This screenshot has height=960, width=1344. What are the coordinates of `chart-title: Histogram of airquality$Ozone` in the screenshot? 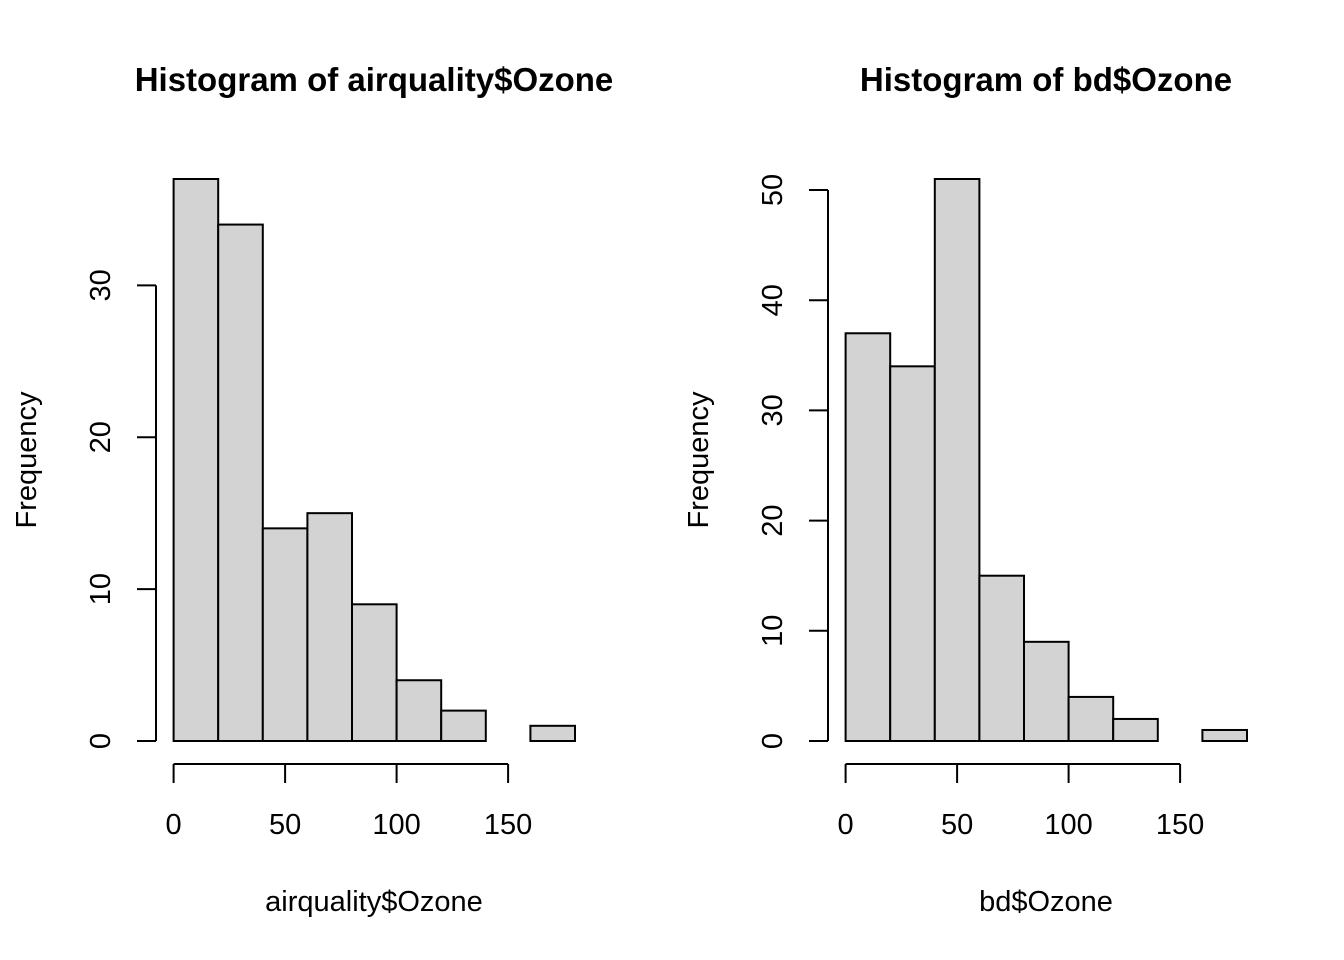 It's located at (374, 79).